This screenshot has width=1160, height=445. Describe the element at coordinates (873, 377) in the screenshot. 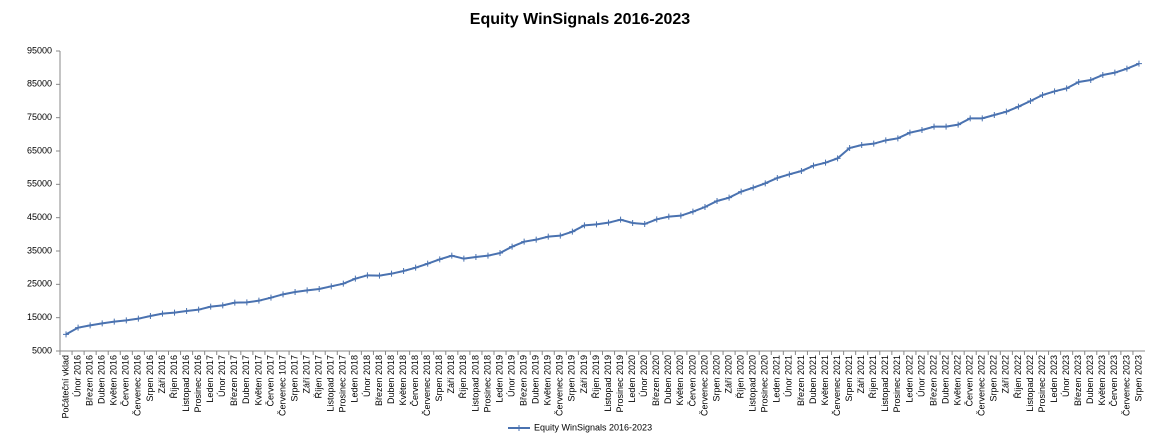

I see `x-tick-label: Říjen 2021` at that location.